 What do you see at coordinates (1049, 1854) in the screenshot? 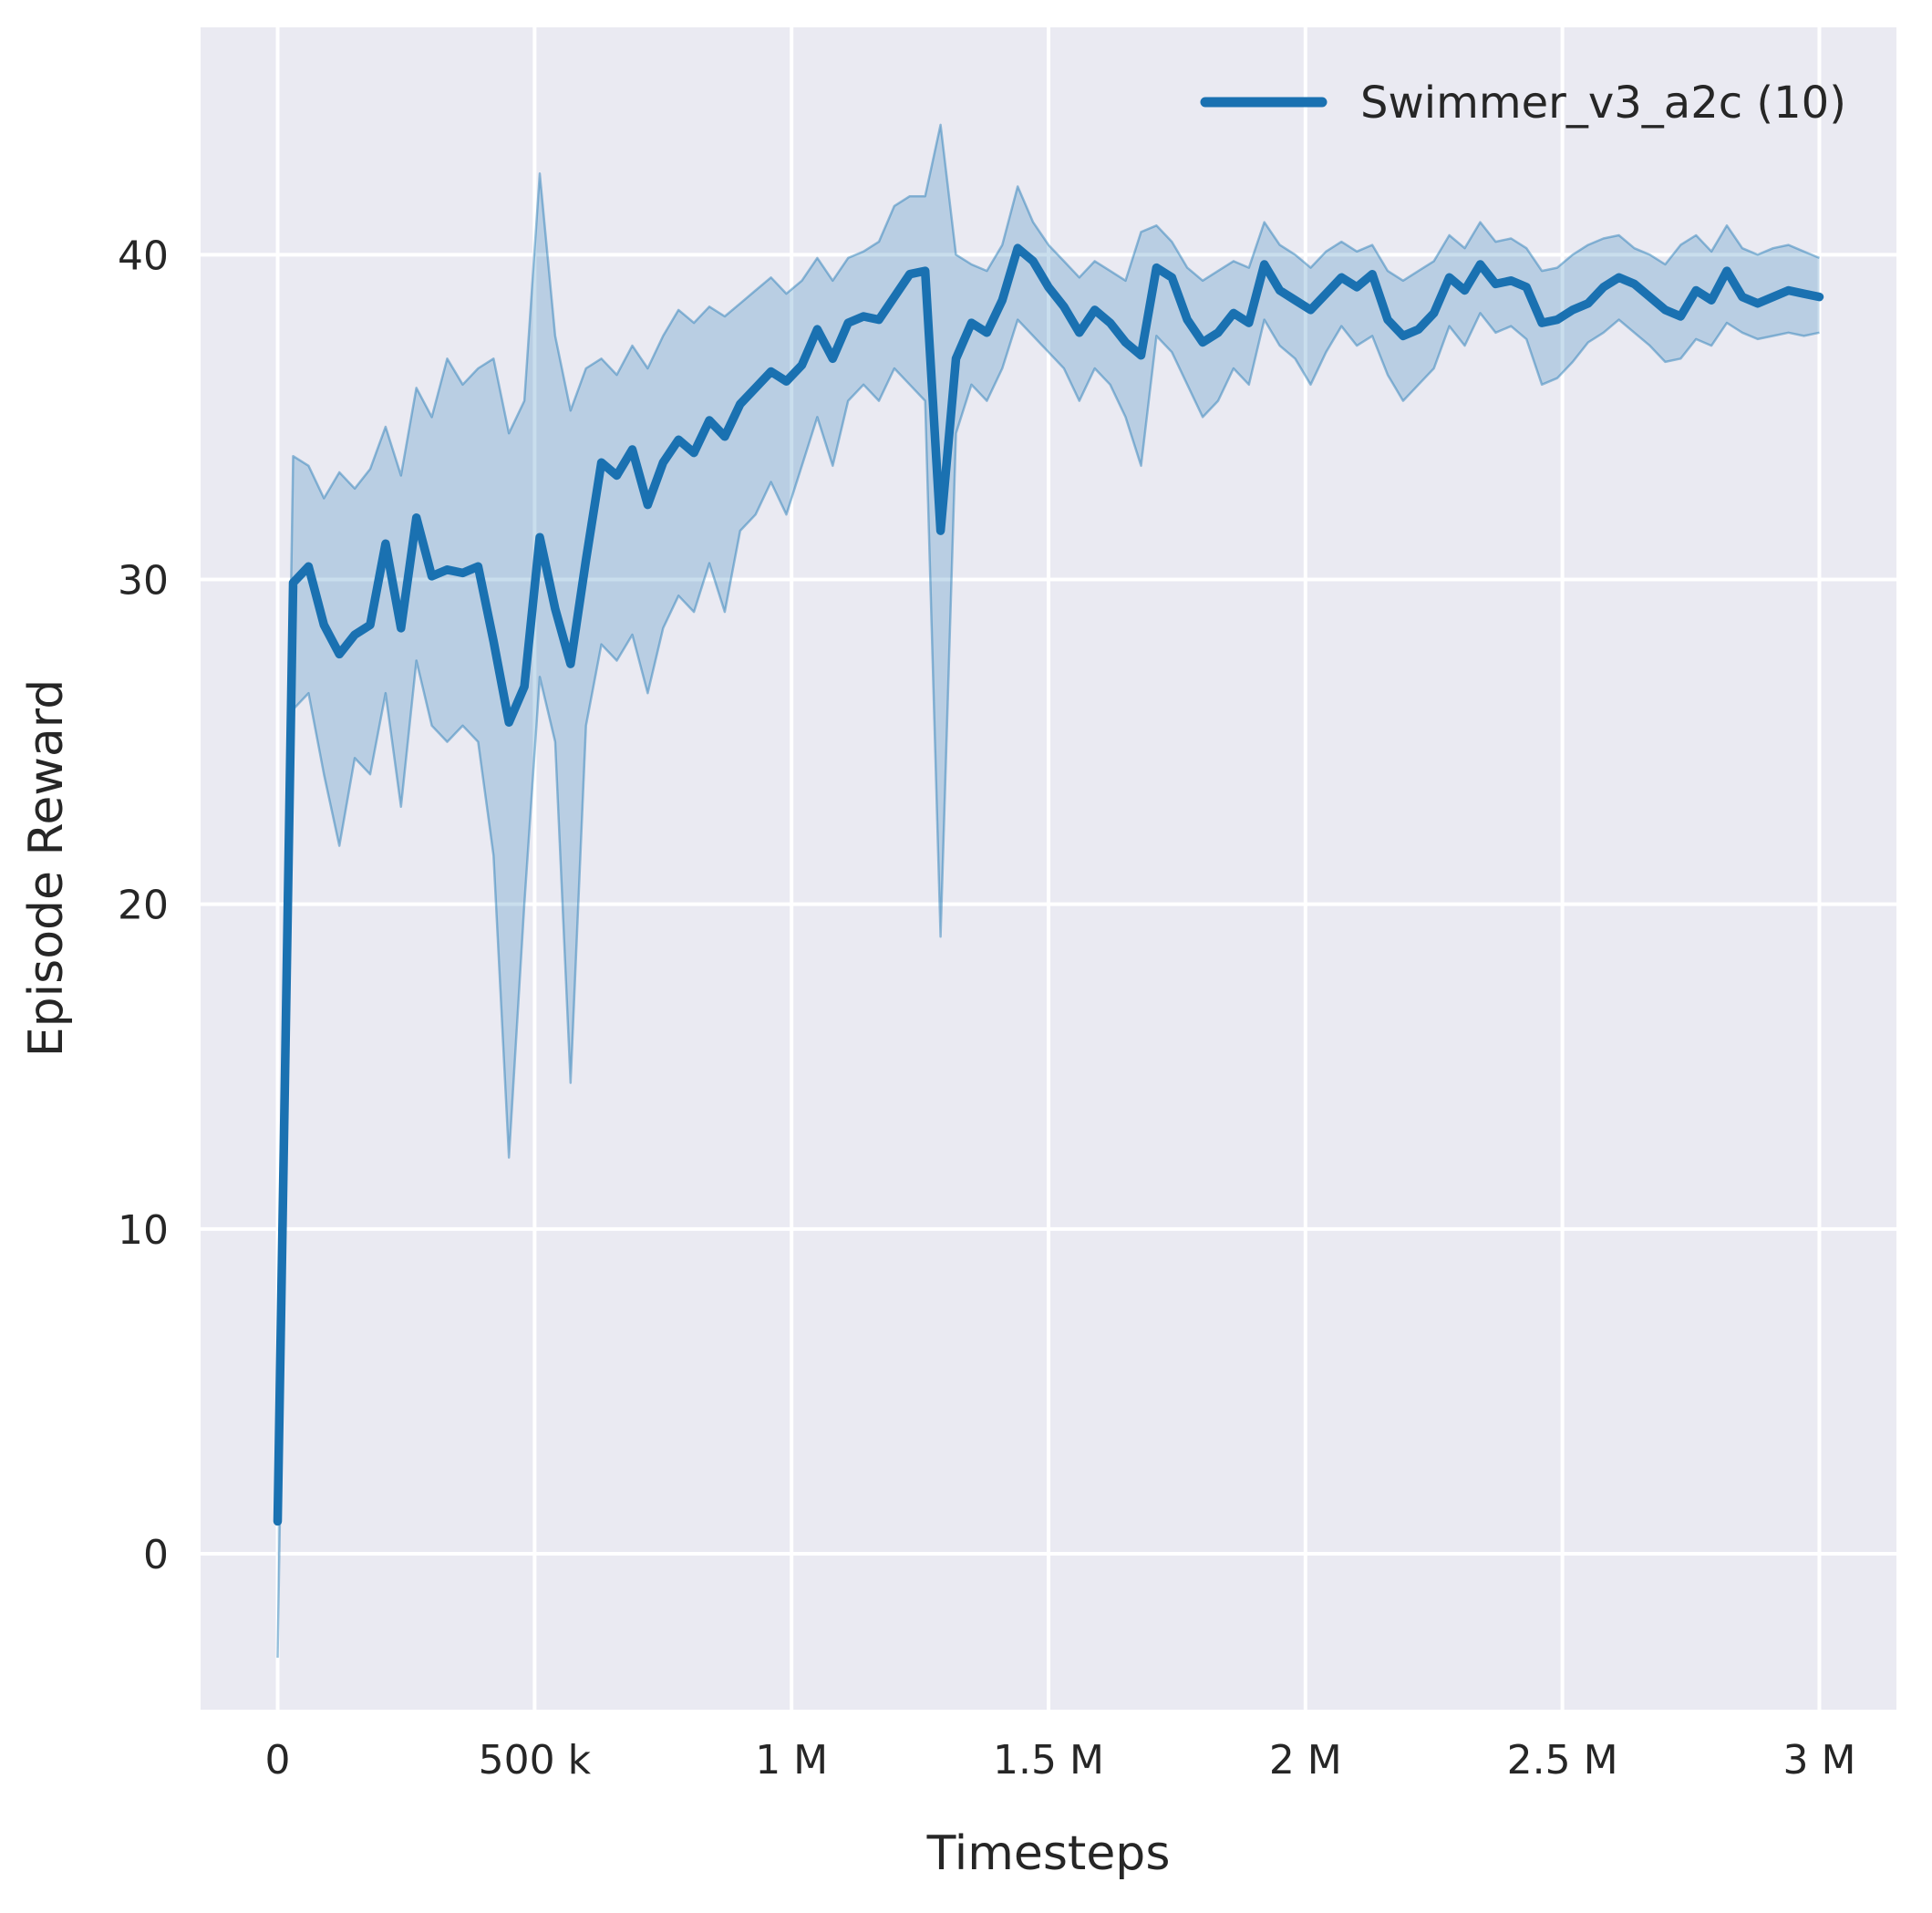
I see `x-axis-label: Timesteps` at bounding box center [1049, 1854].